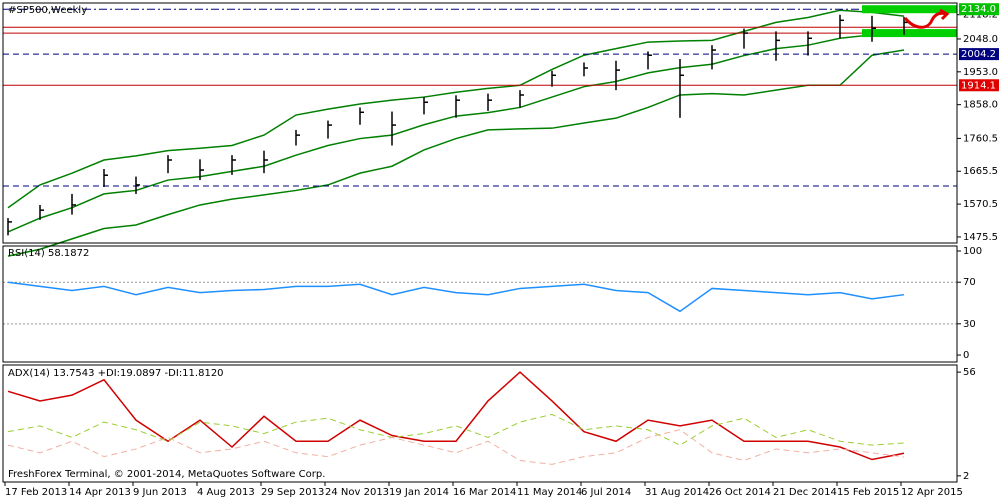  I want to click on level-label: 1914.1, so click(978, 85).